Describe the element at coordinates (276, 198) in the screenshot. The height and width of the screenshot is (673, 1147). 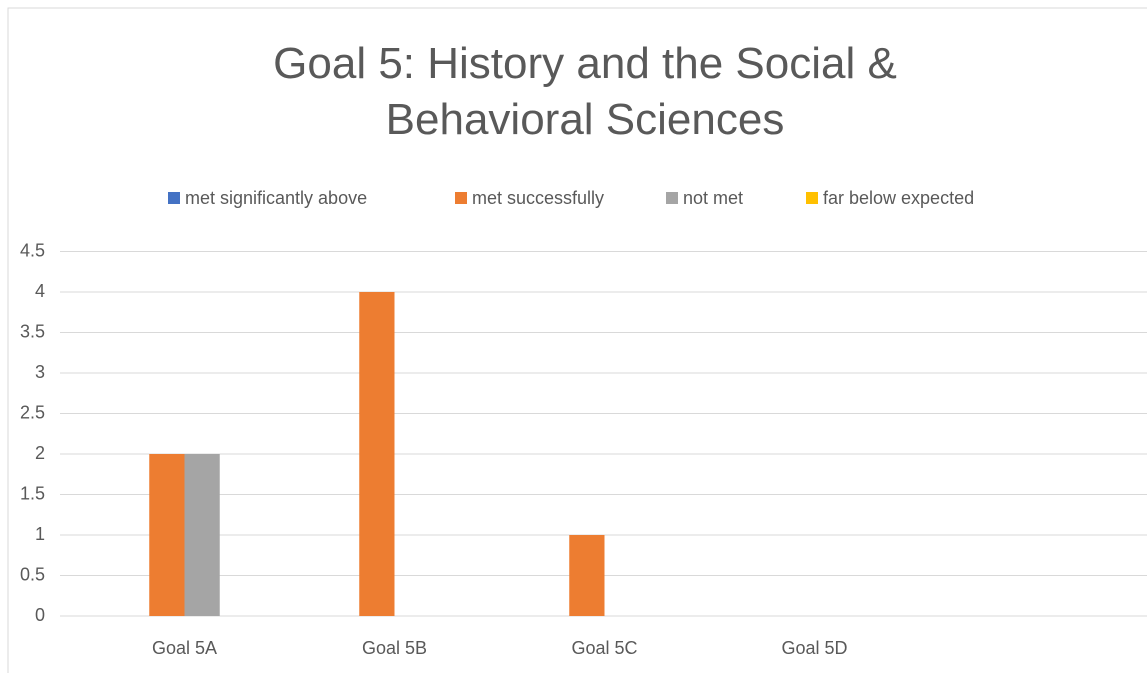
I see `legend-label: met significantly above` at that location.